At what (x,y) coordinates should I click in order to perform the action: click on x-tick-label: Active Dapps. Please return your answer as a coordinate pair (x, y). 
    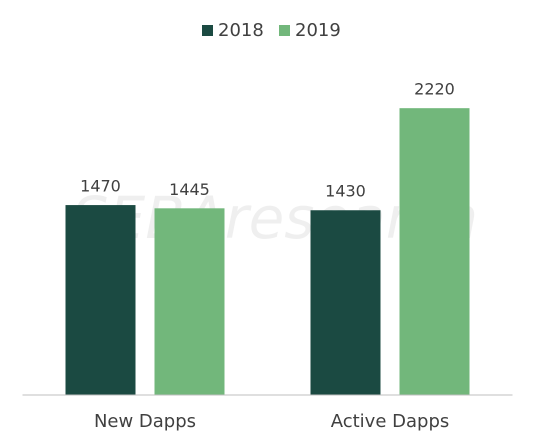
    Looking at the image, I should click on (390, 421).